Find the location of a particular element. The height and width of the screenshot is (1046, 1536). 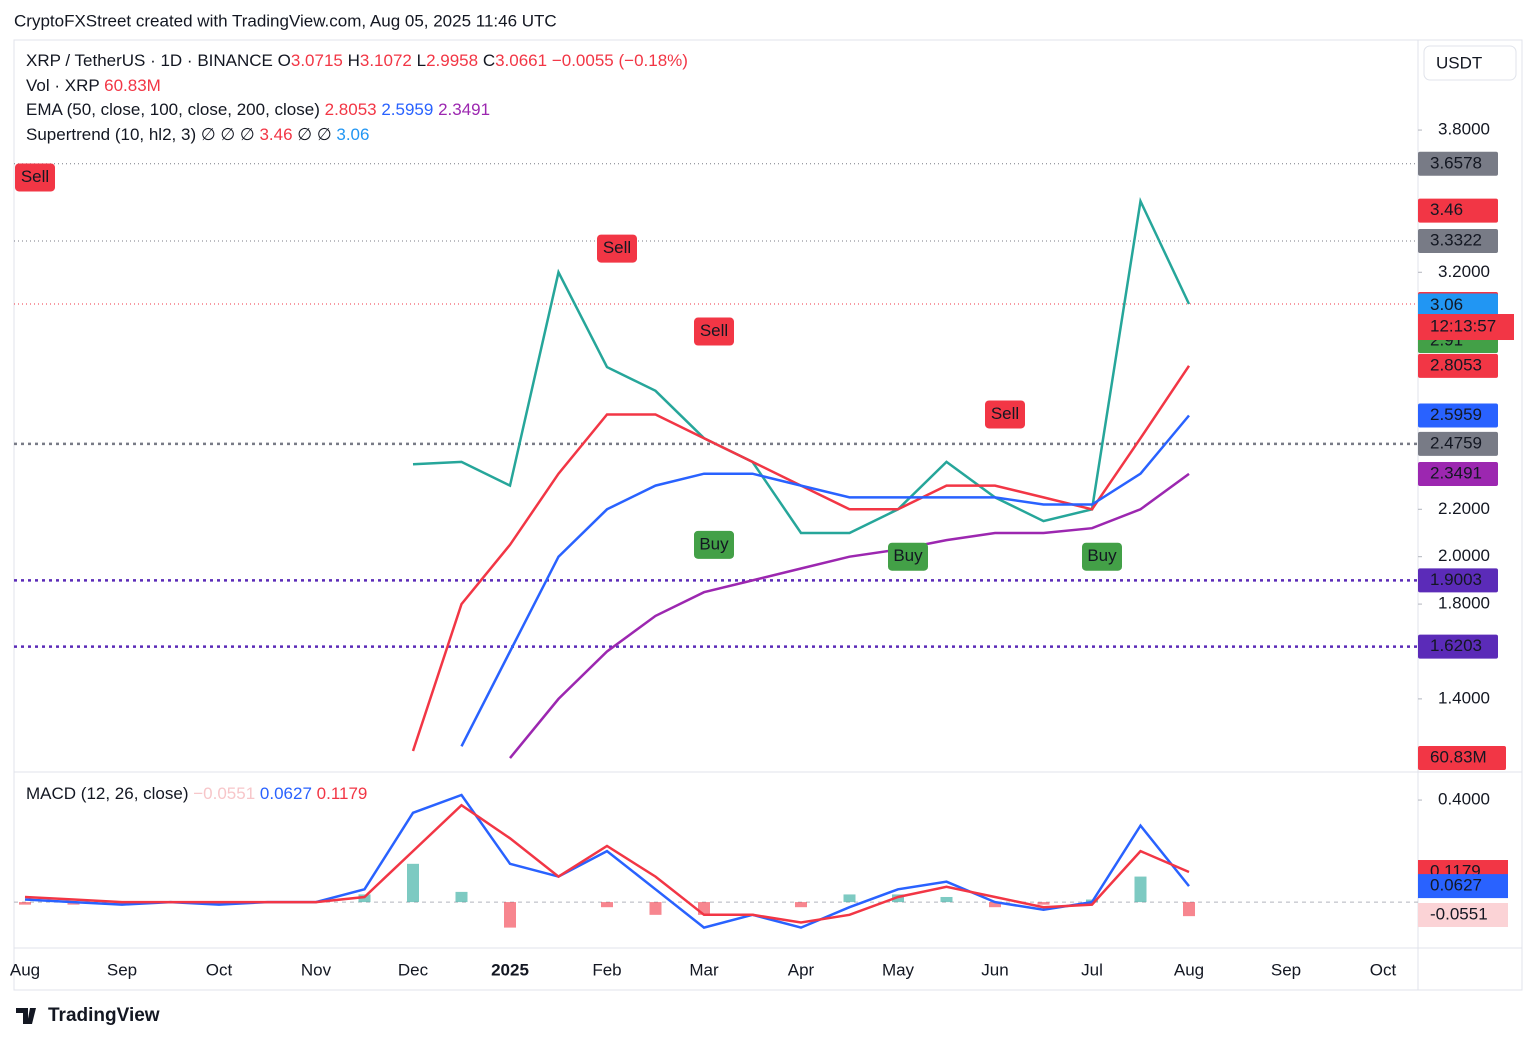

change: −0.0055 (−0.18%) is located at coordinates (620, 60).